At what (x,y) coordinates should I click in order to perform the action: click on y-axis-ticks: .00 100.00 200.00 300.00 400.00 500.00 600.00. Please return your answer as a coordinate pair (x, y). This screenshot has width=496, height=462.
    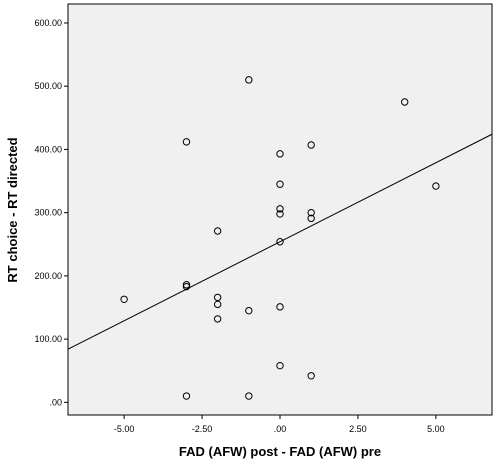
    Looking at the image, I should click on (51, 212).